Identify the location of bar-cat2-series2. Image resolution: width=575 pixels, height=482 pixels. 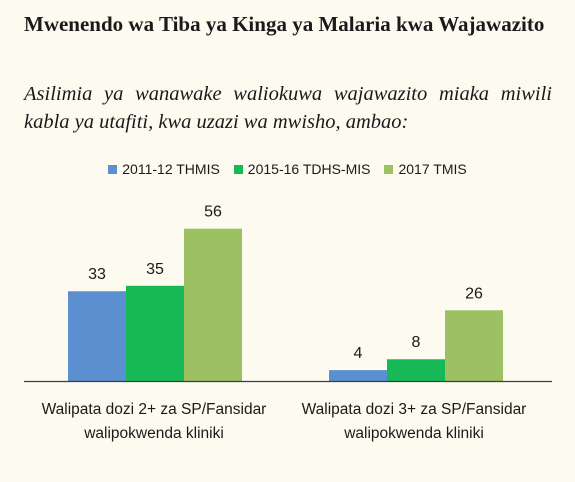
(416, 370).